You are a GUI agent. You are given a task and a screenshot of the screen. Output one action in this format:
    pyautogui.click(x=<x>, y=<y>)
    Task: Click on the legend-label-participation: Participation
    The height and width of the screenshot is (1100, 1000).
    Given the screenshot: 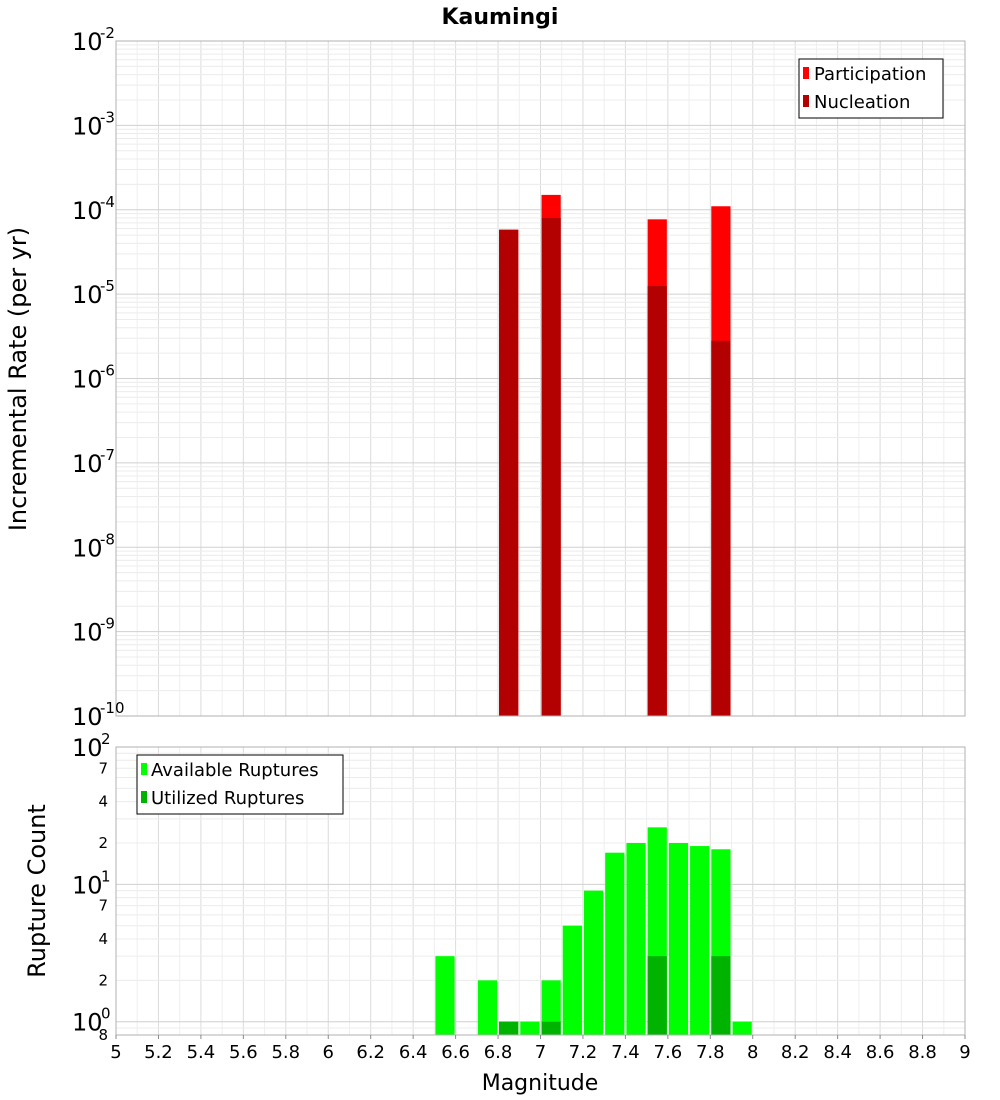 What is the action you would take?
    pyautogui.click(x=870, y=74)
    